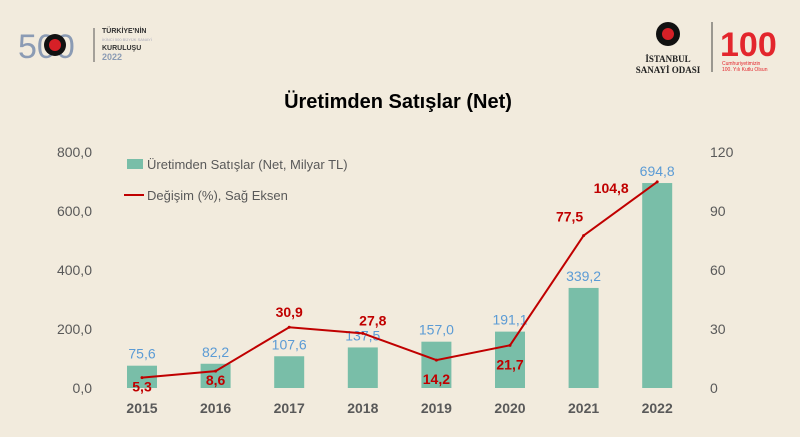 This screenshot has height=437, width=800. Describe the element at coordinates (121, 48) in the screenshot. I see `logo-text: KURULUŞU` at that location.